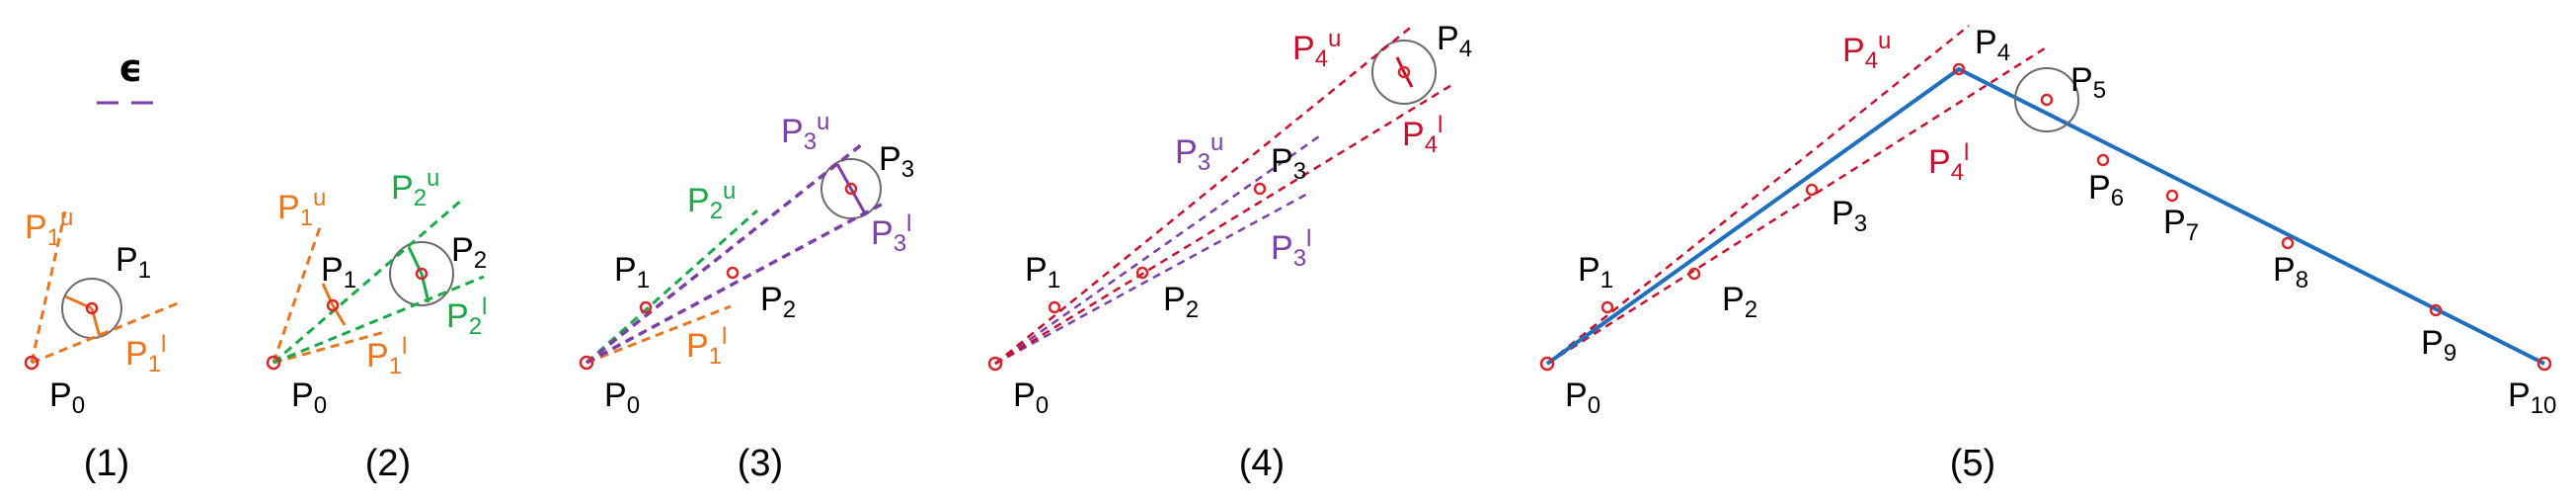  I want to click on epsilon-legend: ϵ, so click(125, 75).